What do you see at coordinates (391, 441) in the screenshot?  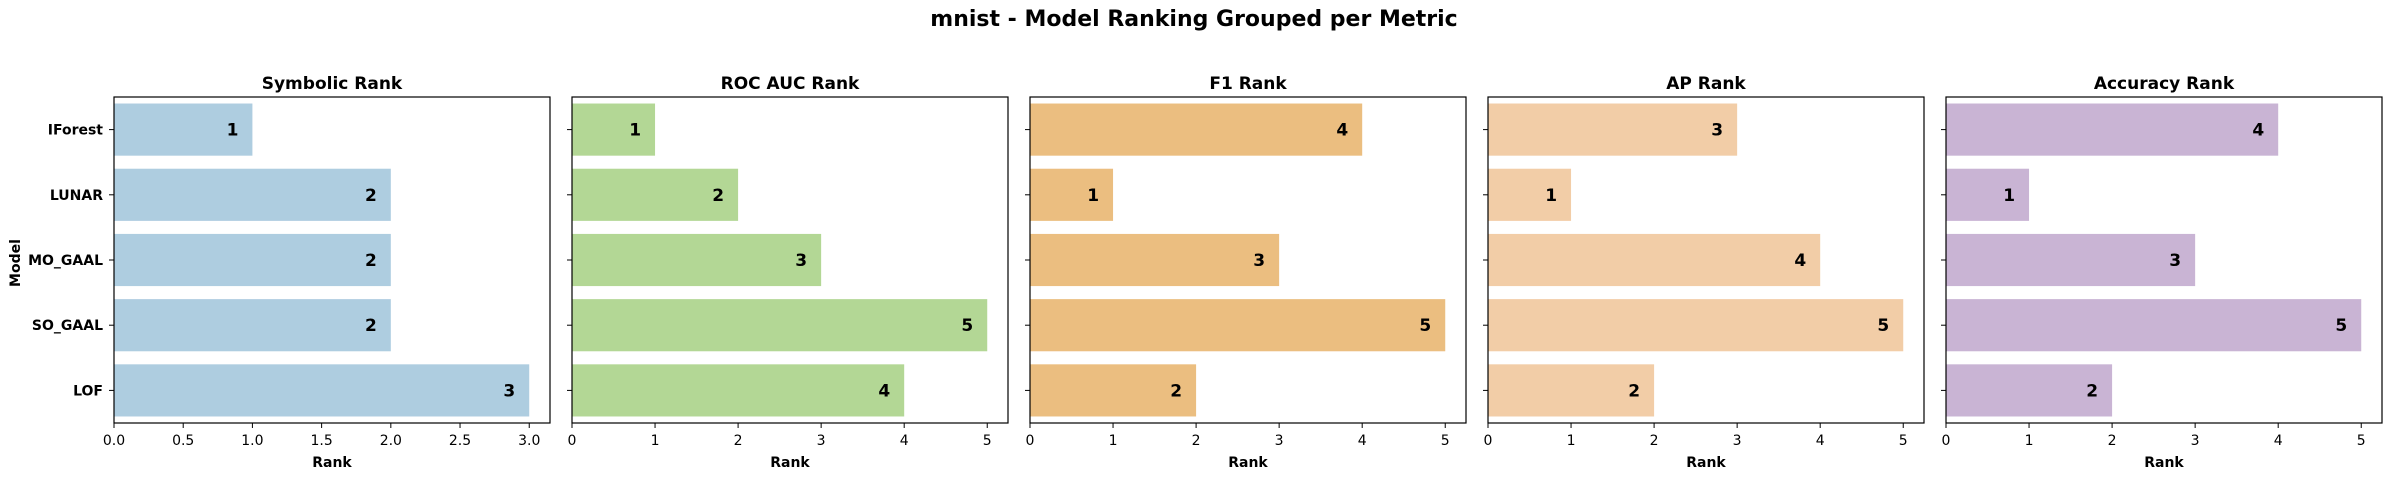 I see `x-tick-label: 2.0` at bounding box center [391, 441].